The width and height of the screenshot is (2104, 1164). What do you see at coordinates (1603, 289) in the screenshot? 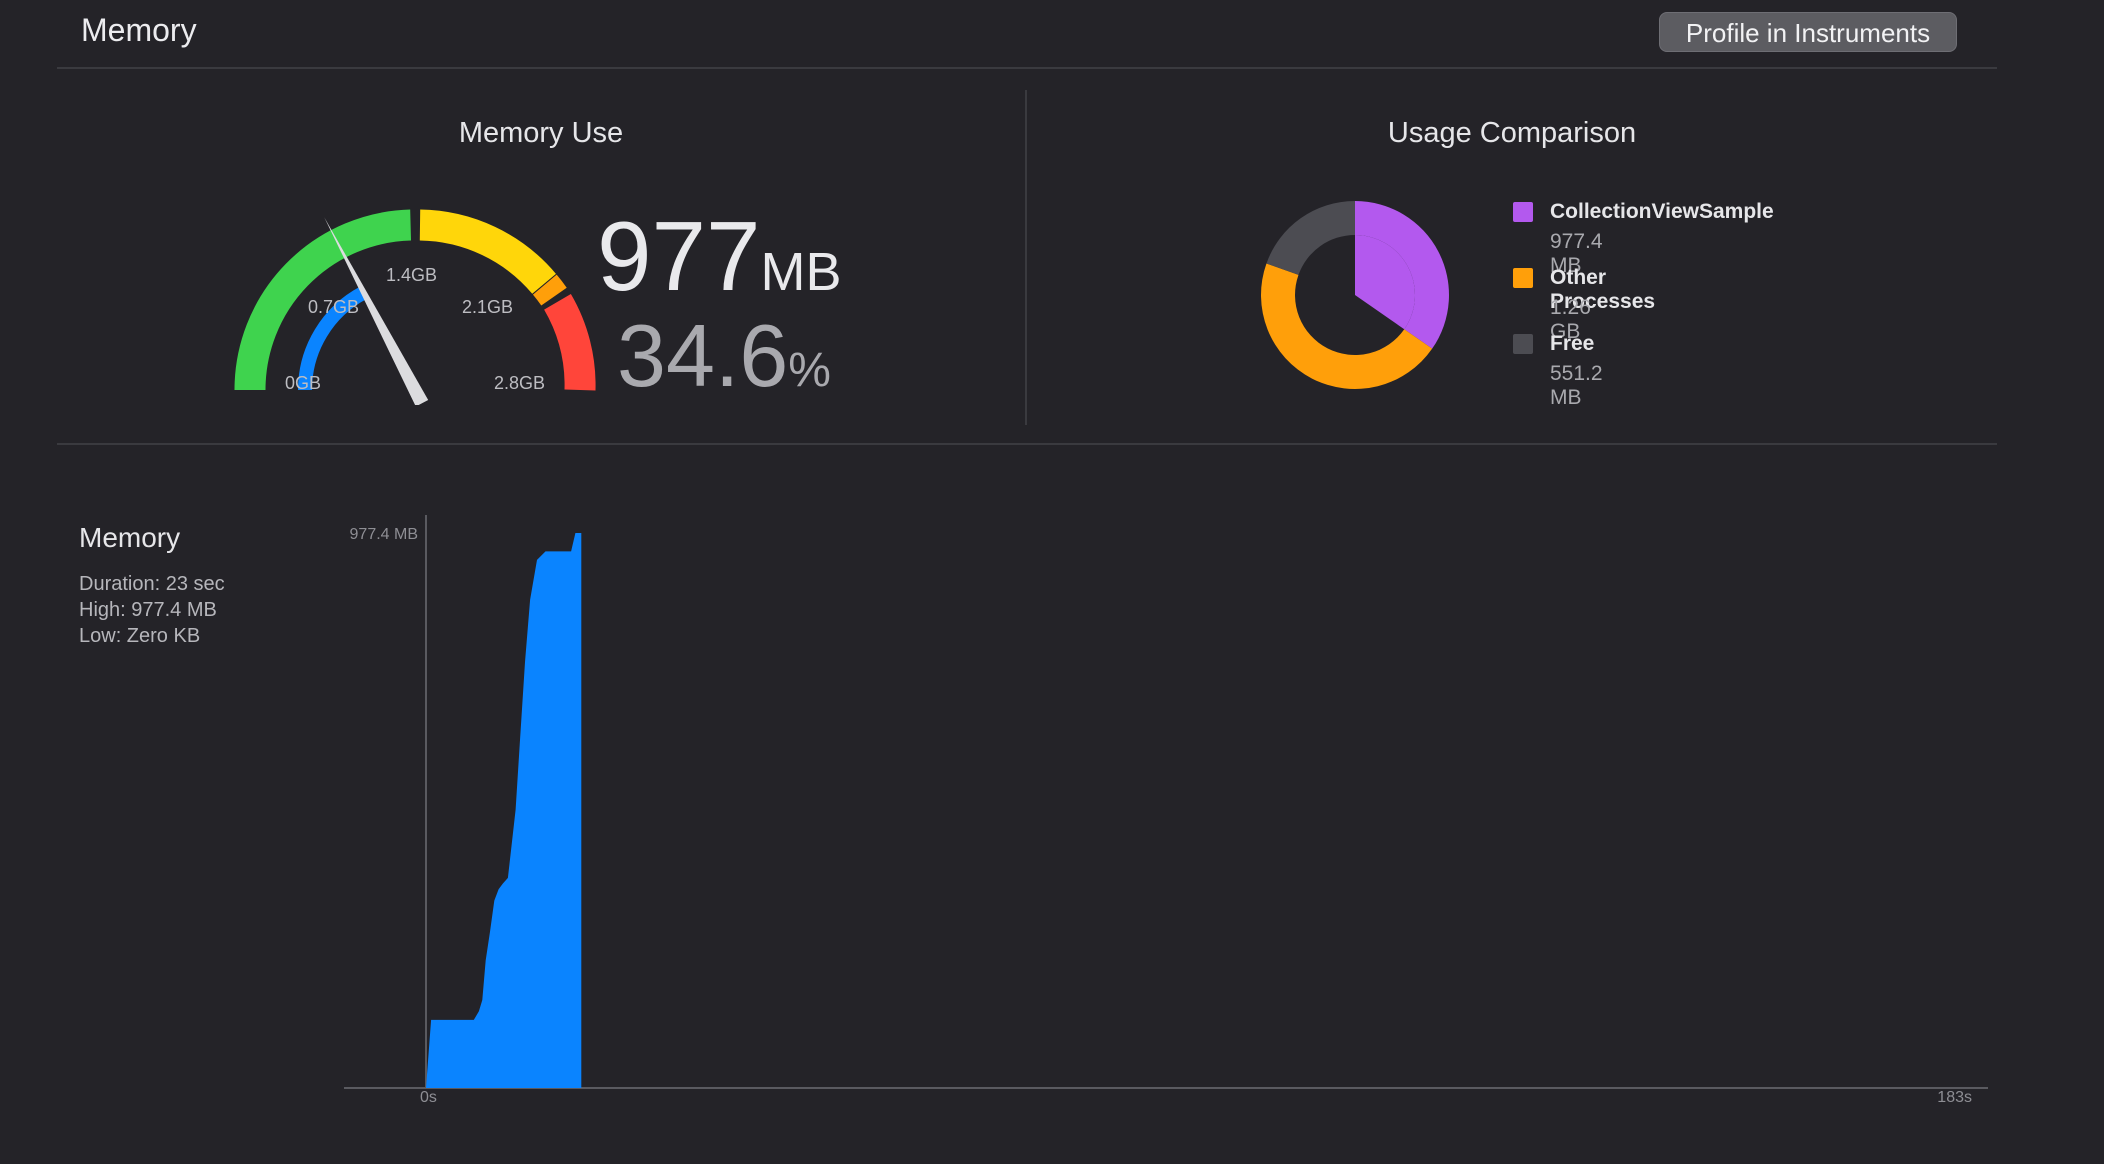
I see `legend-name: Other Processes` at bounding box center [1603, 289].